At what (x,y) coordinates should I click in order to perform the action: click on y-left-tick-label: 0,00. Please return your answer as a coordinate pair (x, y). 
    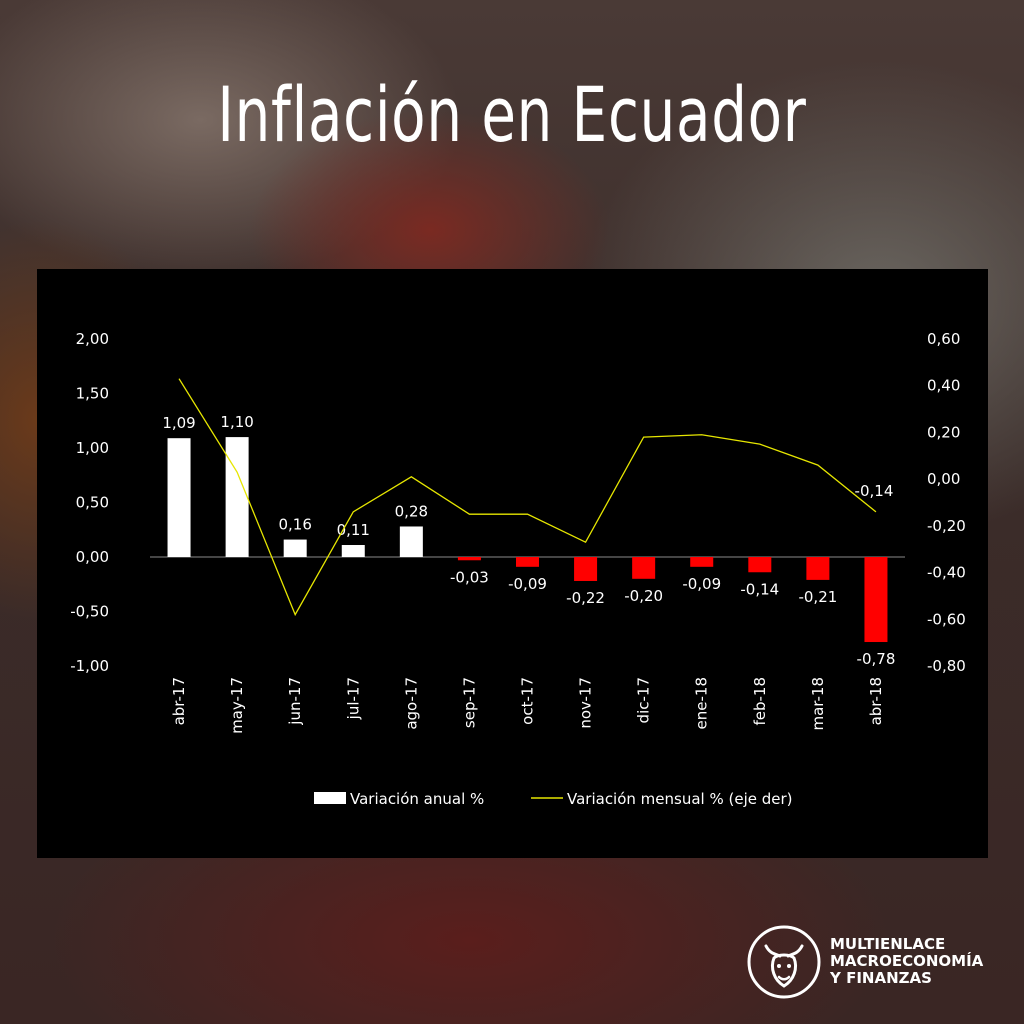
    Looking at the image, I should click on (92, 557).